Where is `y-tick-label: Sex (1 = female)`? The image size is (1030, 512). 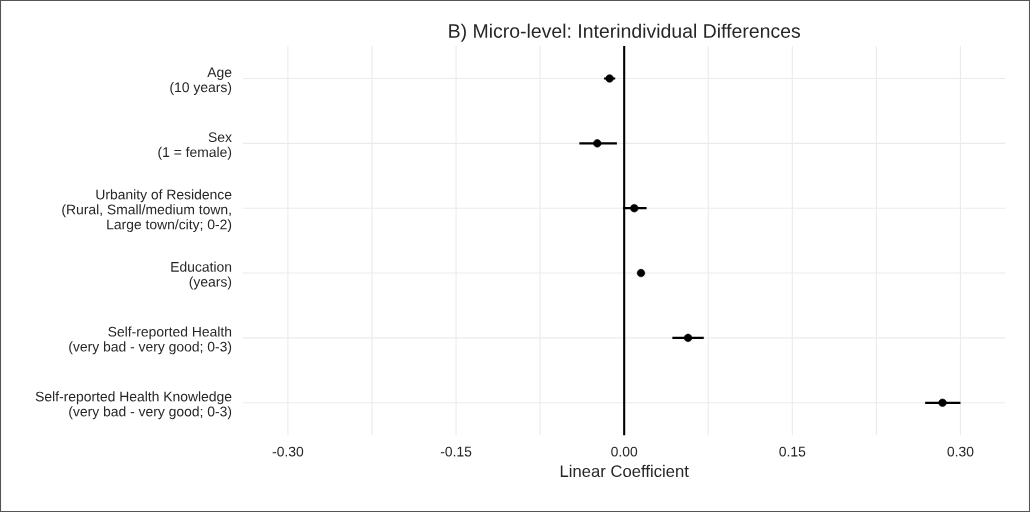 y-tick-label: Sex (1 = female) is located at coordinates (195, 146).